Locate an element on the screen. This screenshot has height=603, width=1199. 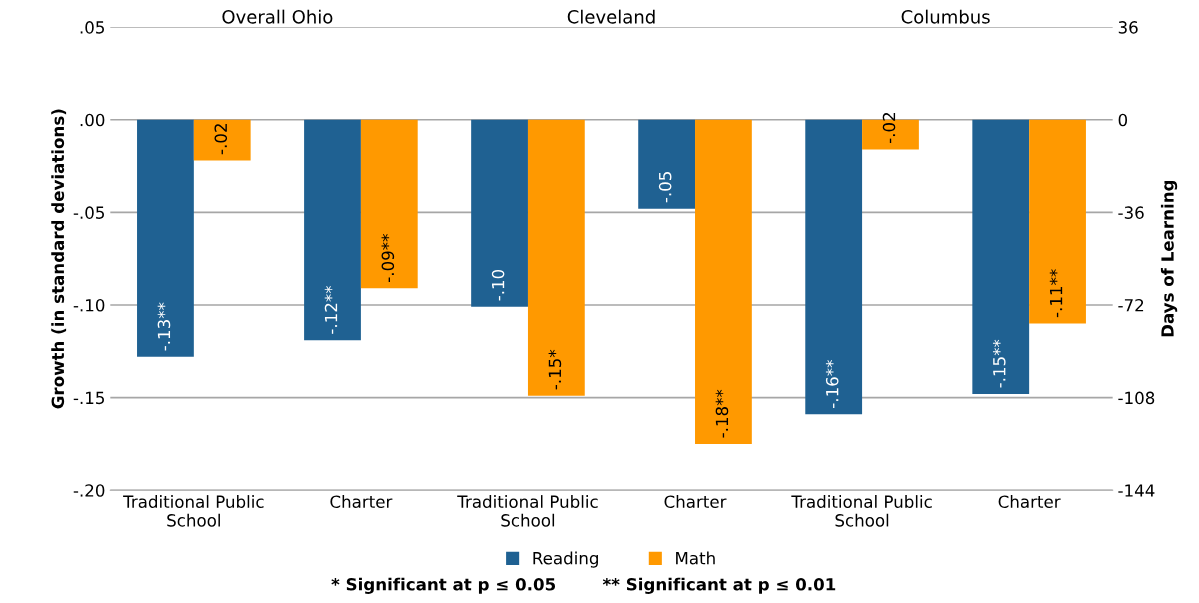
data-label: -.11** is located at coordinates (1056, 293).